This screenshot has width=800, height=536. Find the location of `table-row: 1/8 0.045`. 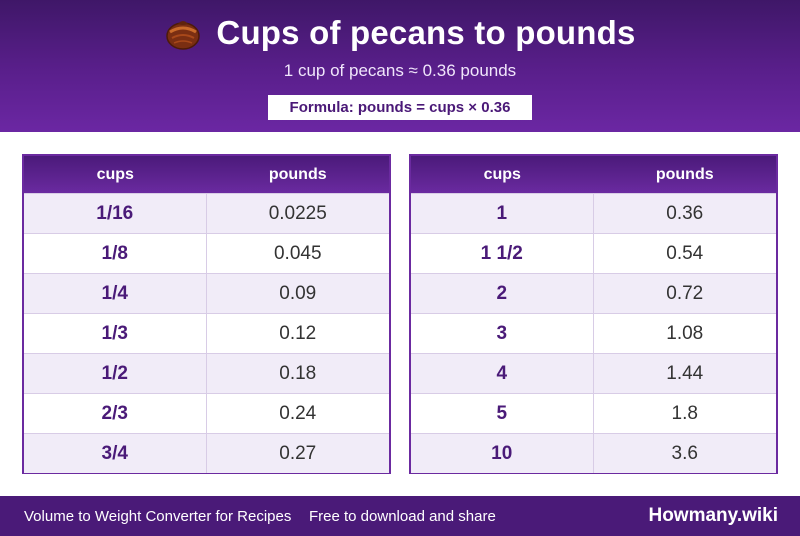

table-row: 1/8 0.045 is located at coordinates (206, 253).